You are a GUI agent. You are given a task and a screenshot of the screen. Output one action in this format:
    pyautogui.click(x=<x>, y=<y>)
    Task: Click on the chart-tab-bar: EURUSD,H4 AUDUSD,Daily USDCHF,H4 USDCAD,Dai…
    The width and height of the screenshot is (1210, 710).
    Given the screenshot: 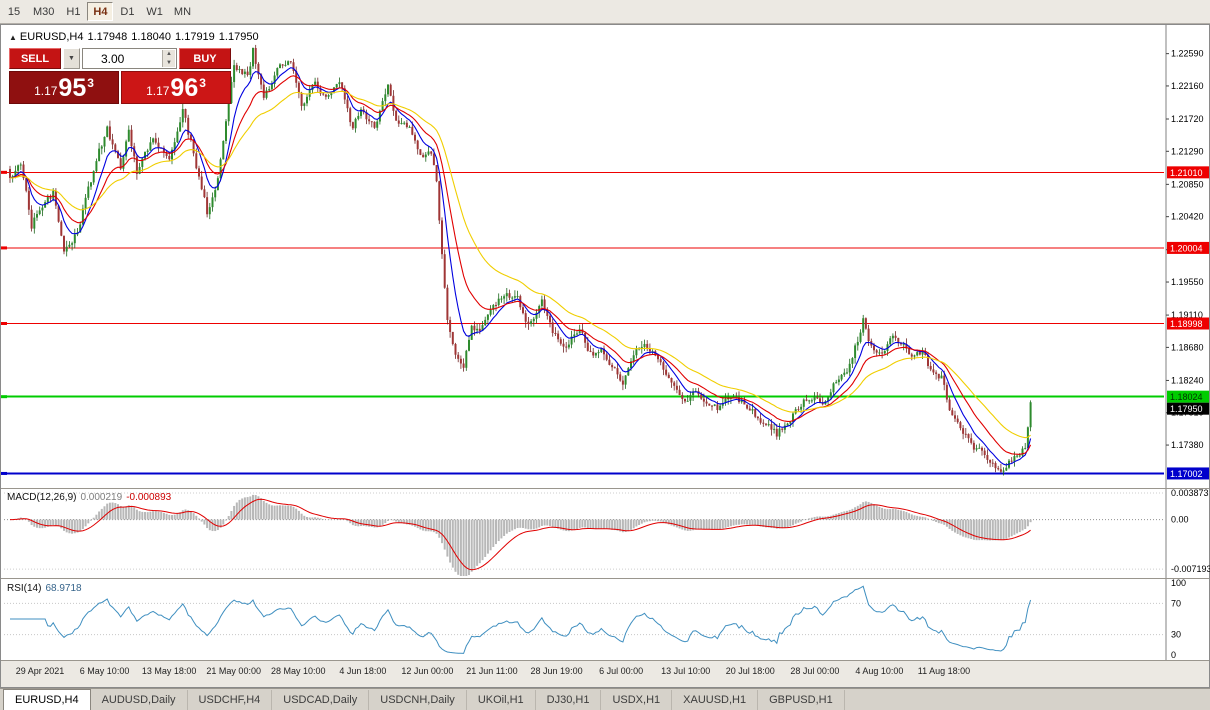 What is the action you would take?
    pyautogui.click(x=605, y=699)
    